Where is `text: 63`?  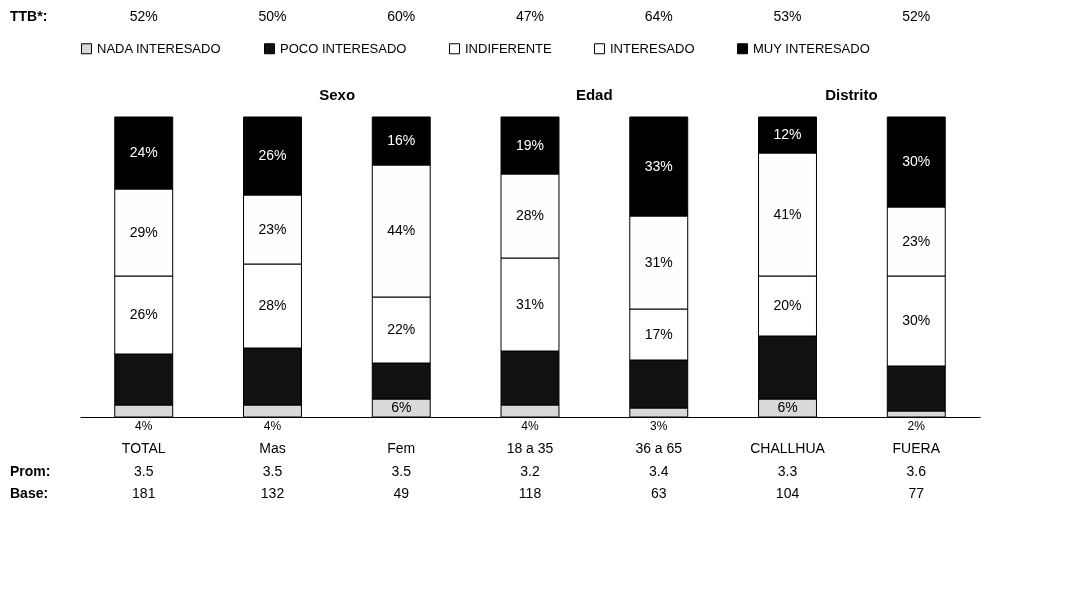 text: 63 is located at coordinates (658, 493).